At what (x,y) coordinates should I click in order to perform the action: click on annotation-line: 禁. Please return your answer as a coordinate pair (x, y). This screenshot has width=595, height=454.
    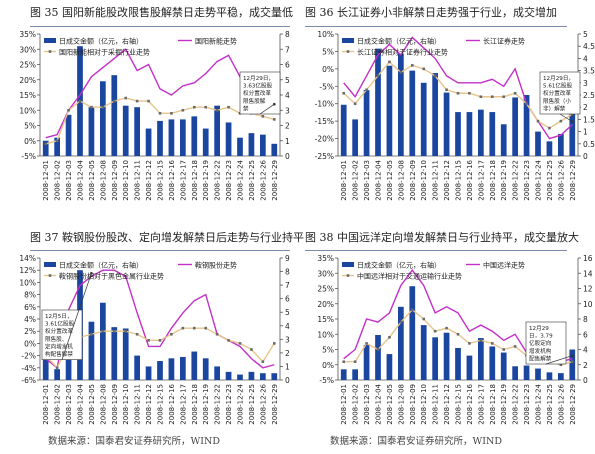
    Looking at the image, I should click on (246, 108).